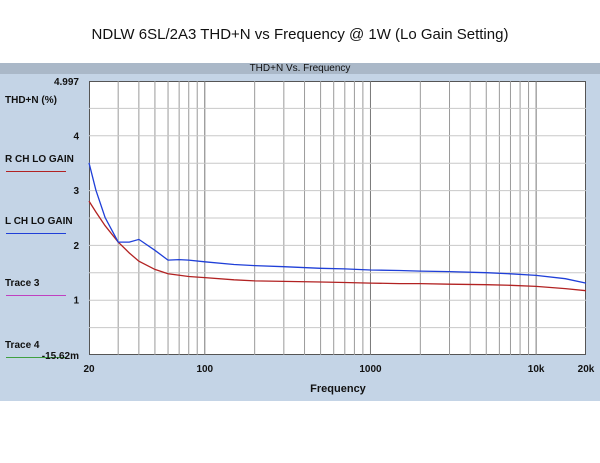  What do you see at coordinates (66, 82) in the screenshot?
I see `y-tick-label: 4.997` at bounding box center [66, 82].